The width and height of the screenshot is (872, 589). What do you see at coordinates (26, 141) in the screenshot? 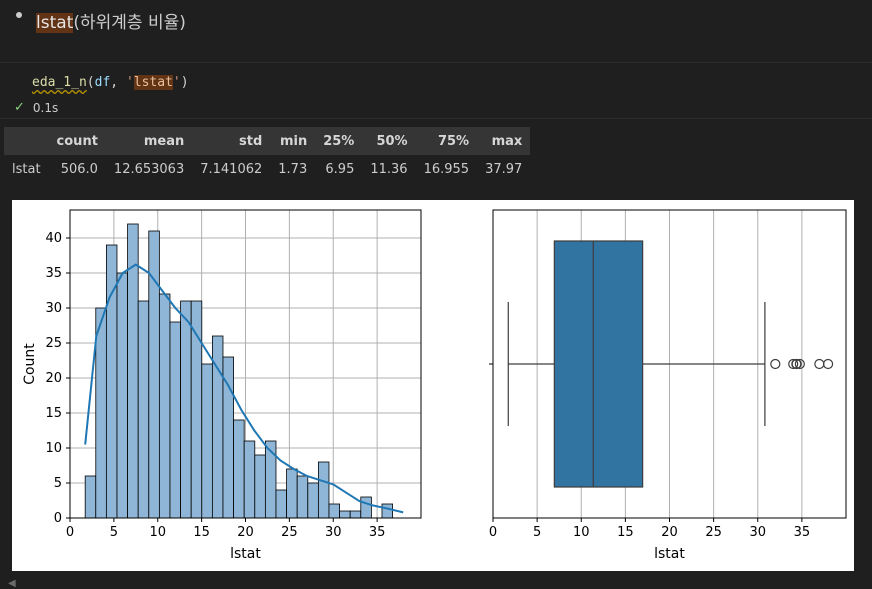
I see `table-header-cell` at bounding box center [26, 141].